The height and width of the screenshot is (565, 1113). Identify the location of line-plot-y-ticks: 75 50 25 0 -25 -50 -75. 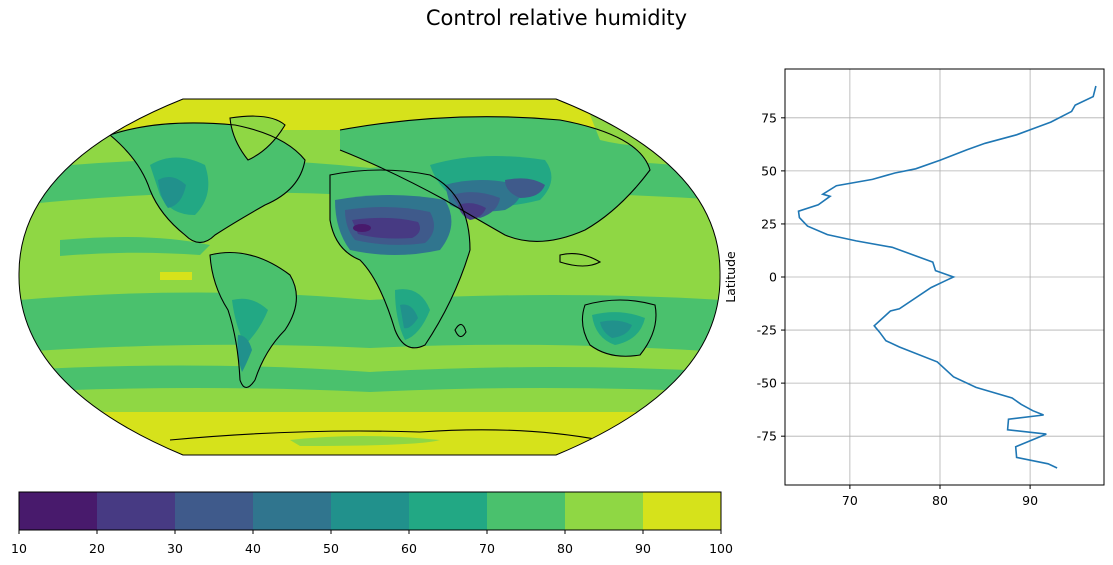
(771, 277).